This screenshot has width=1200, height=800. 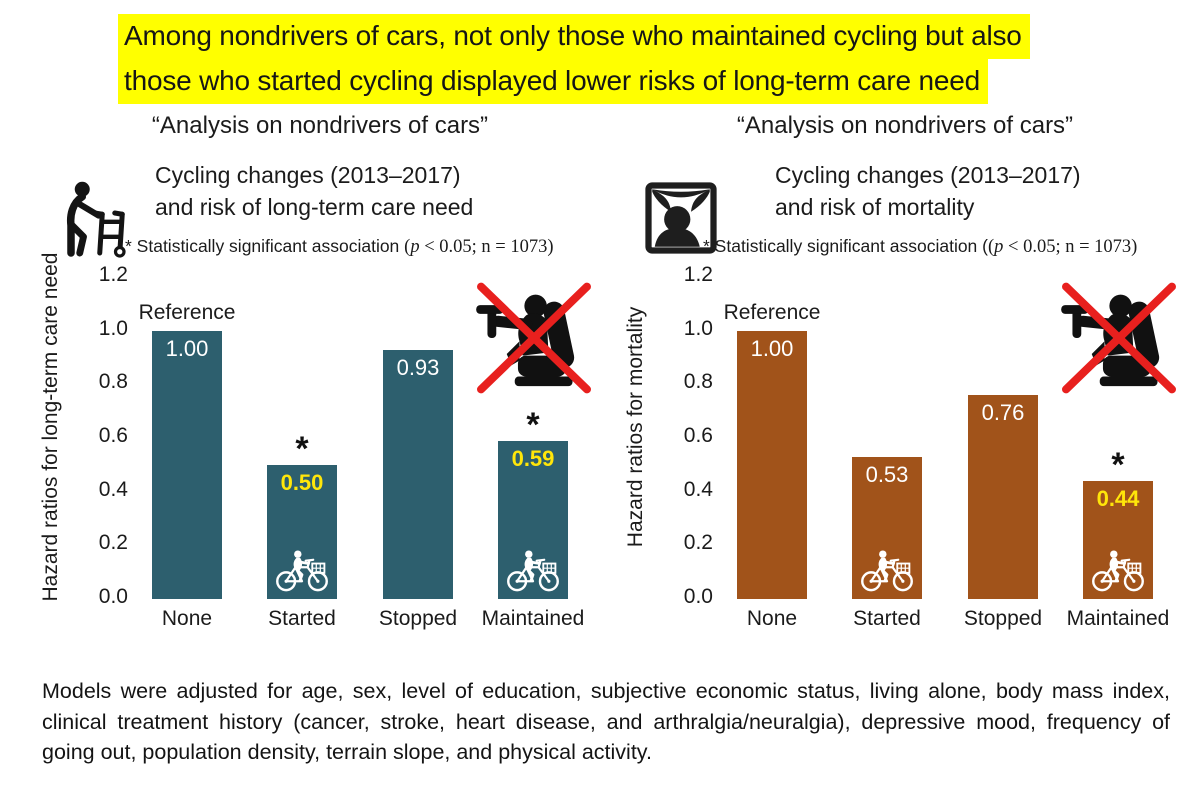 I want to click on y-axis-label: Hazard ratios for long-term care need, so click(x=50, y=427).